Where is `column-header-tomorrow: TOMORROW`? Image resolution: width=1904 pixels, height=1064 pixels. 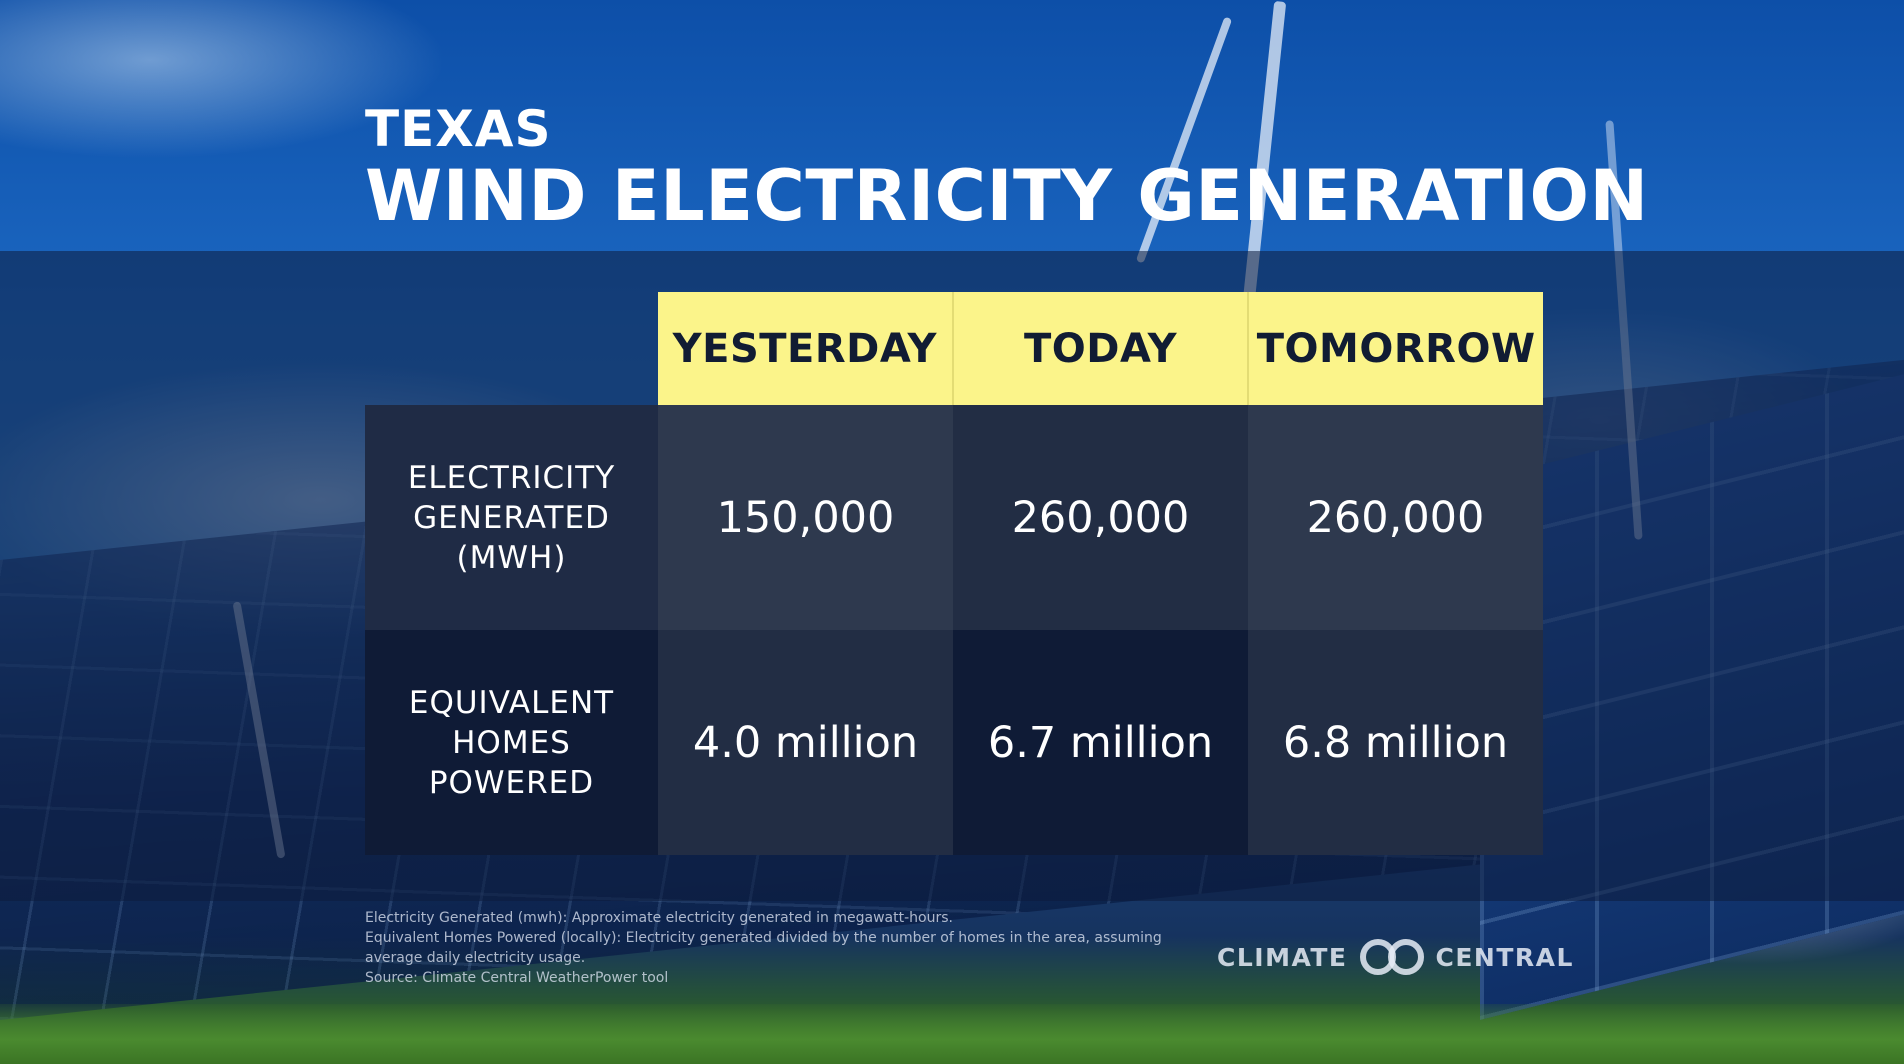
column-header-tomorrow: TOMORROW is located at coordinates (1396, 348).